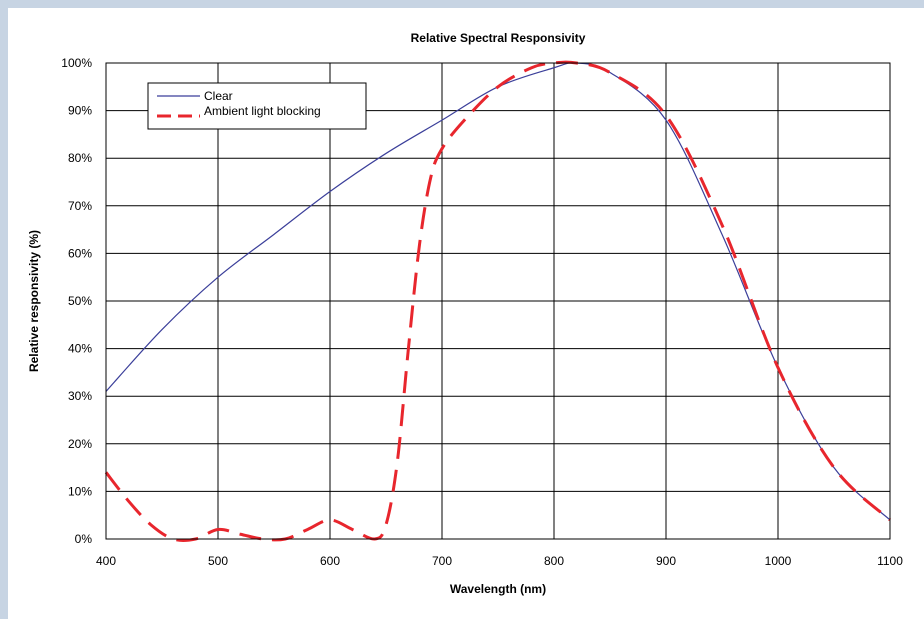 The height and width of the screenshot is (619, 924). What do you see at coordinates (498, 38) in the screenshot?
I see `chart-title: Relative Spectral Responsivity` at bounding box center [498, 38].